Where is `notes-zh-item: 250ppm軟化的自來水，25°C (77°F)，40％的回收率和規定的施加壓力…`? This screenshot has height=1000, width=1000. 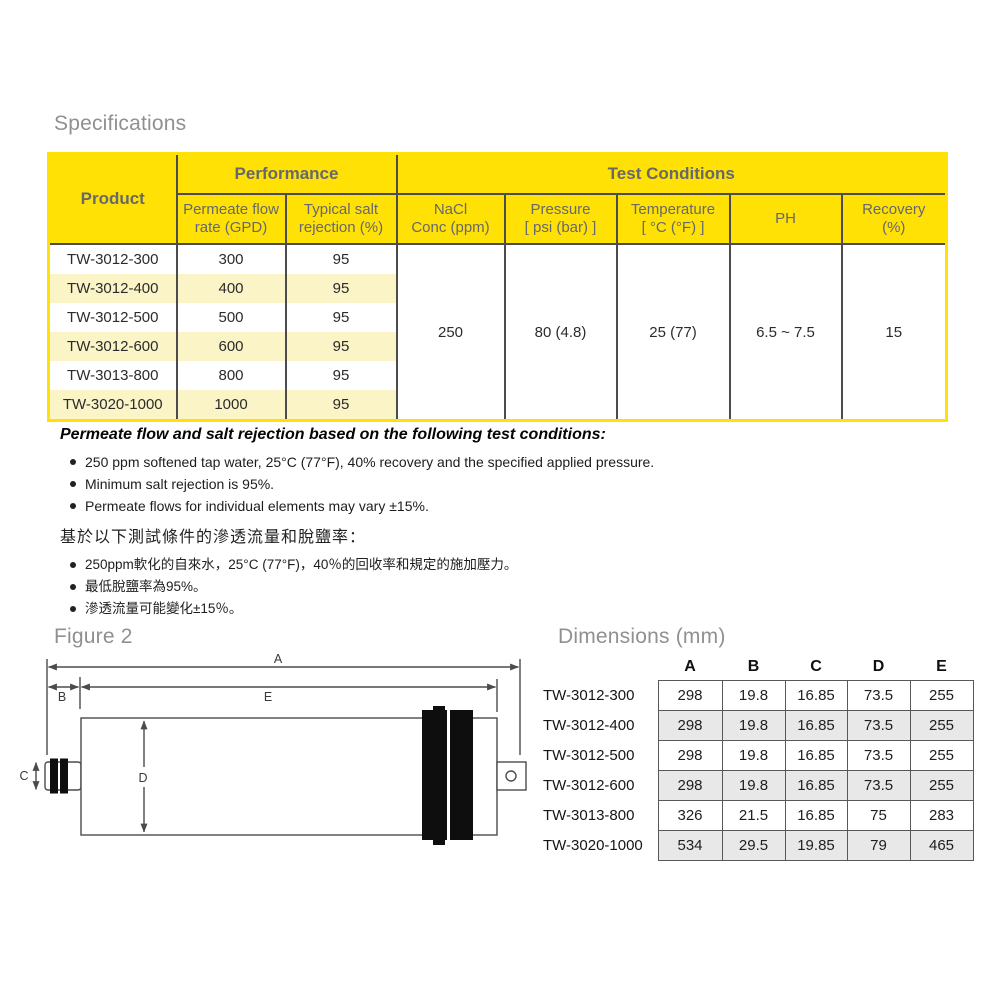
notes-zh-item: 250ppm軟化的自來水，25°C (77°F)，40％的回收率和規定的施加壓力… is located at coordinates (292, 565).